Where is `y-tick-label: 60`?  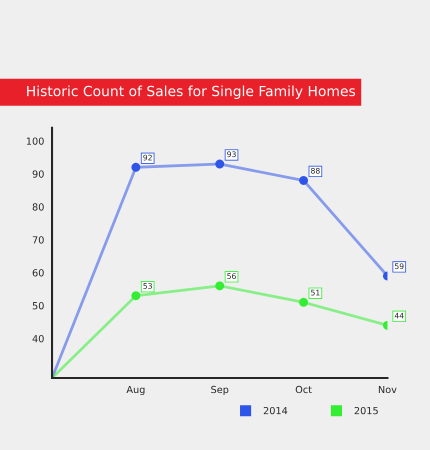 y-tick-label: 60 is located at coordinates (38, 272).